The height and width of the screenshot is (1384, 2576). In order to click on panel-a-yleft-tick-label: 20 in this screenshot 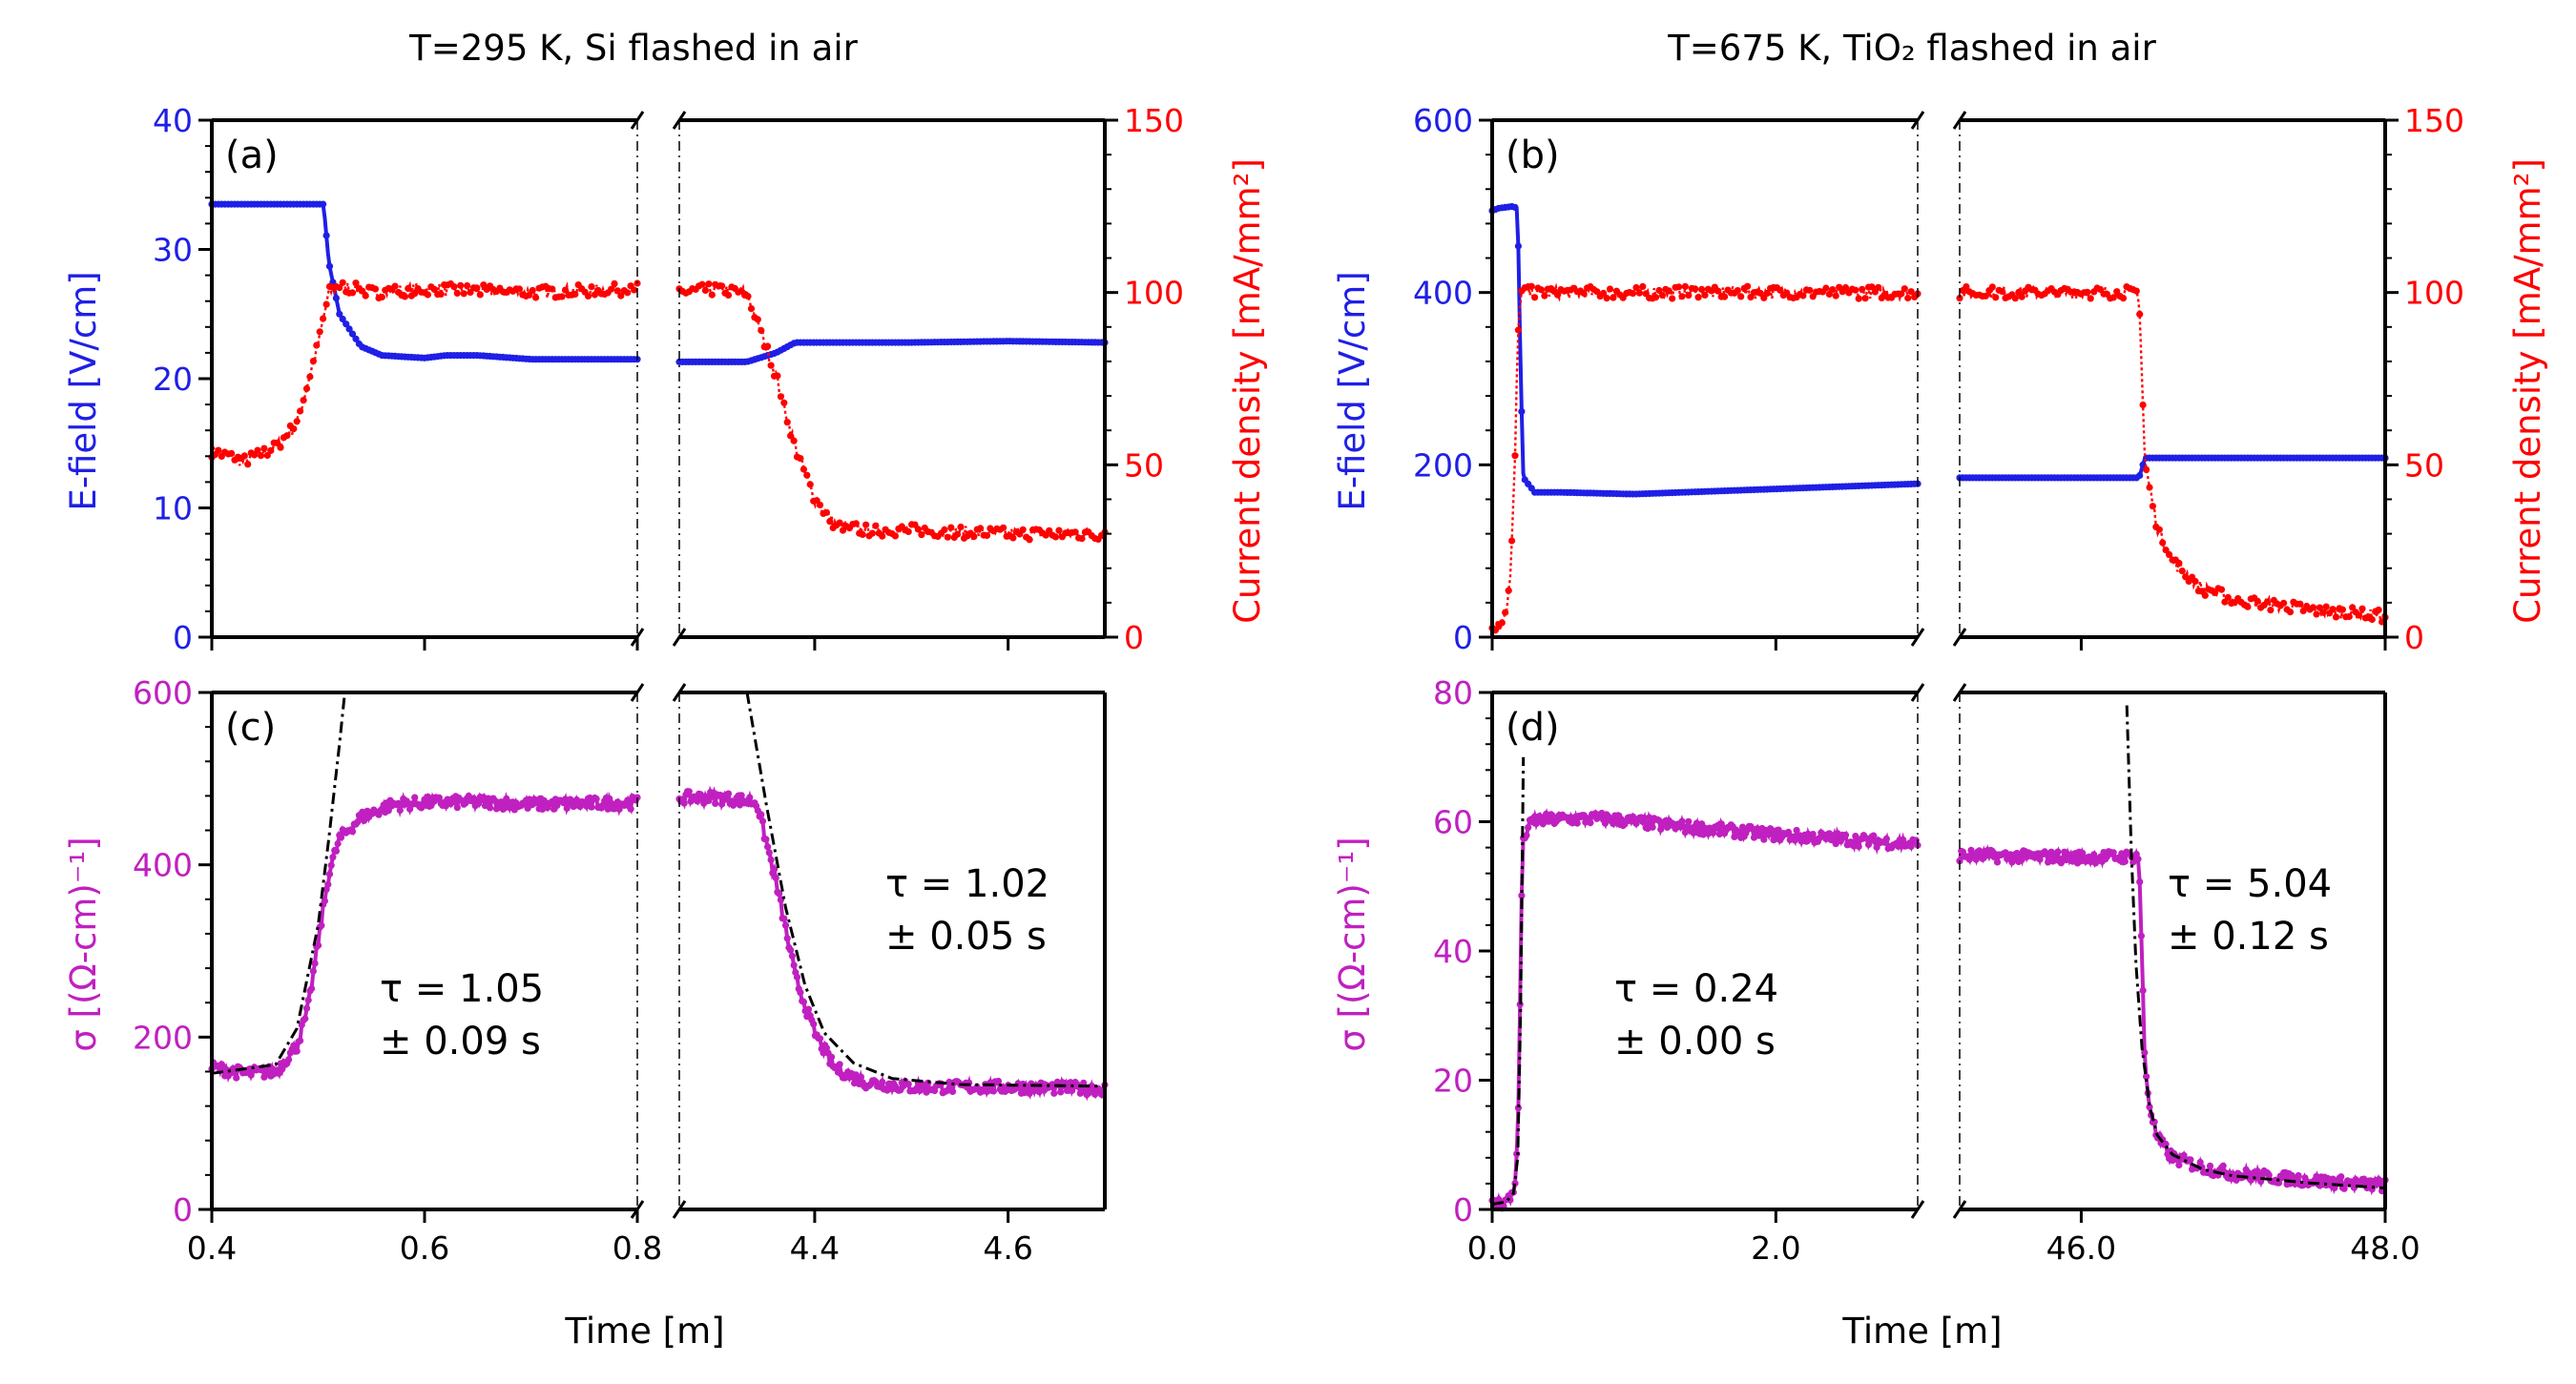, I will do `click(173, 380)`.